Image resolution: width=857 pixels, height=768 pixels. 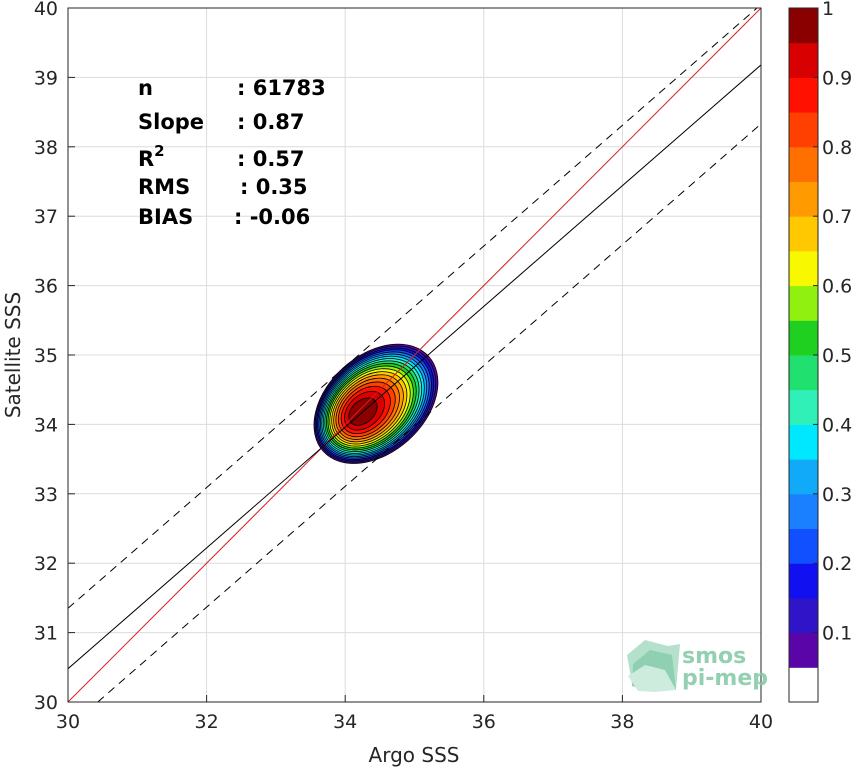 I want to click on colorbar-tick-label: 0.6, so click(x=837, y=287).